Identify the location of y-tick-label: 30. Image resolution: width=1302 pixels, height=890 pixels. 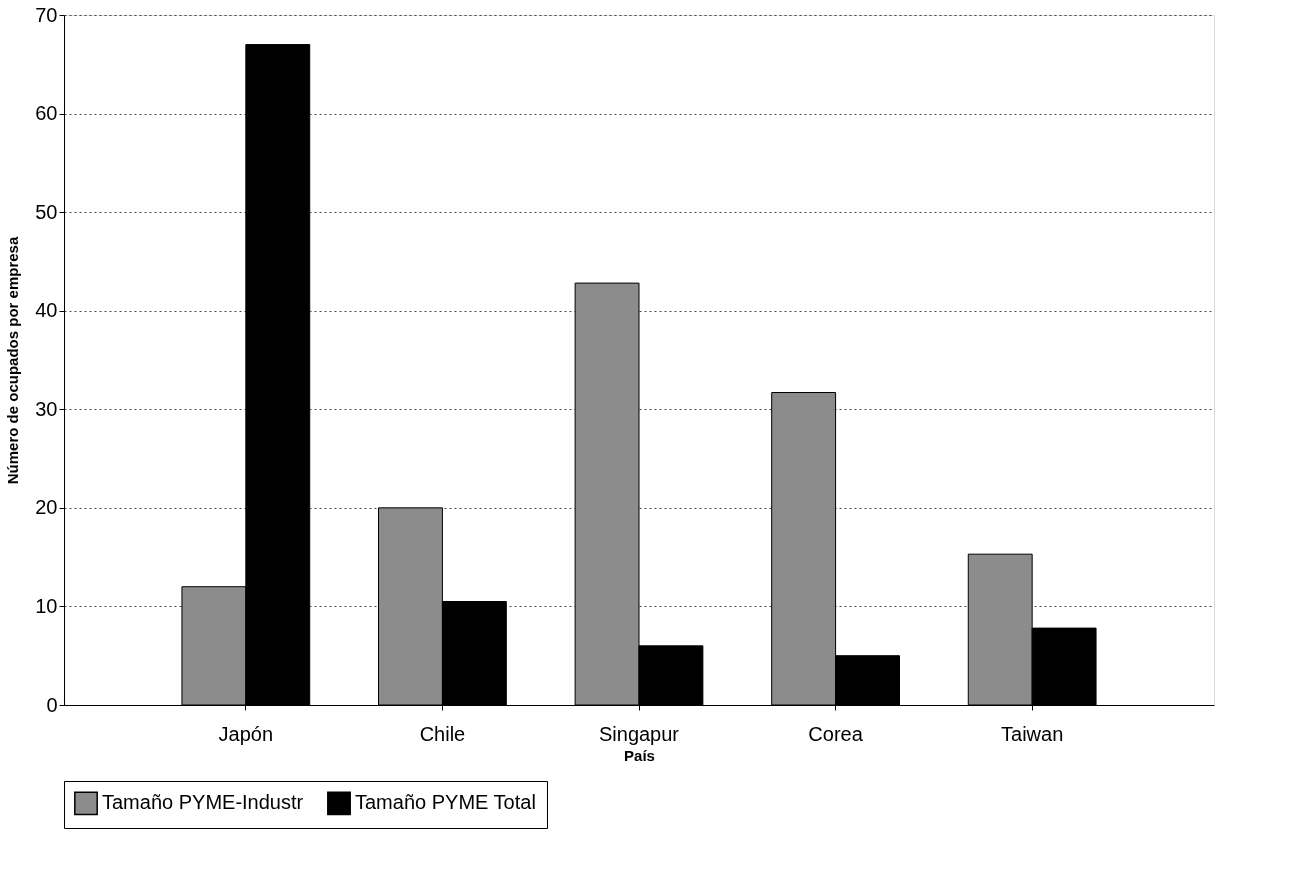
(46, 408).